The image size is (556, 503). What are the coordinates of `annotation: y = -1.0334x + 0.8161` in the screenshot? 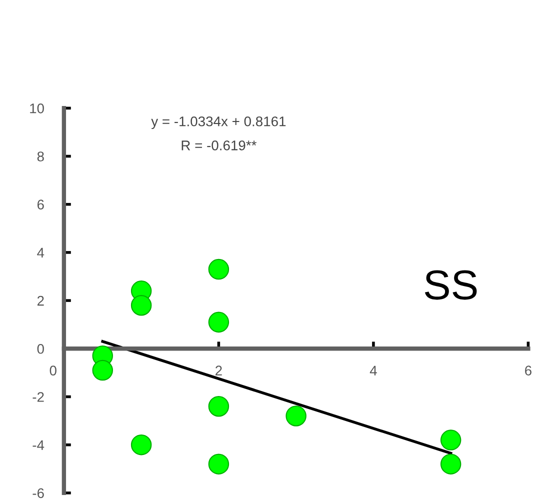 It's located at (218, 123).